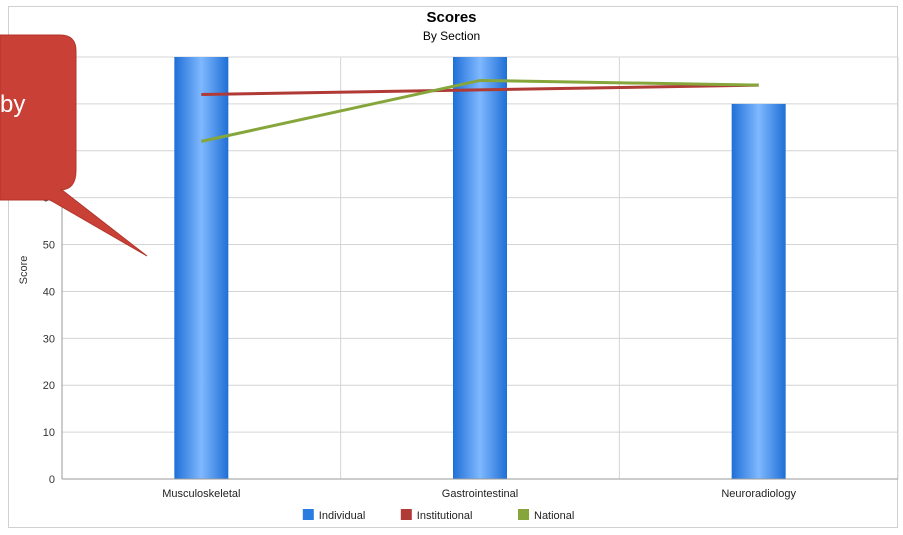  Describe the element at coordinates (480, 494) in the screenshot. I see `x-tick-label: Gastrointestinal` at that location.